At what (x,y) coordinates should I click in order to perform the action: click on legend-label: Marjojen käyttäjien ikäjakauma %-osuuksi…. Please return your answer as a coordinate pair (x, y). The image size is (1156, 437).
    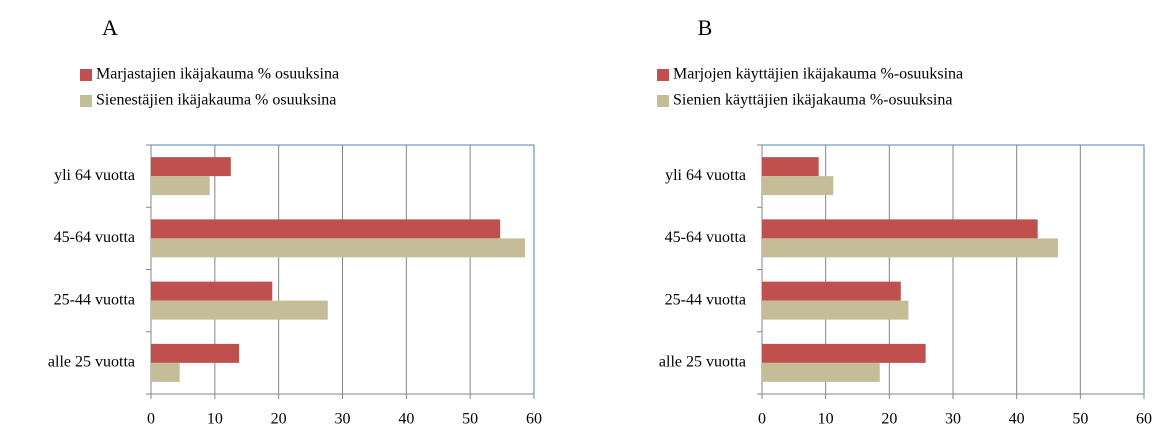
    Looking at the image, I should click on (818, 74).